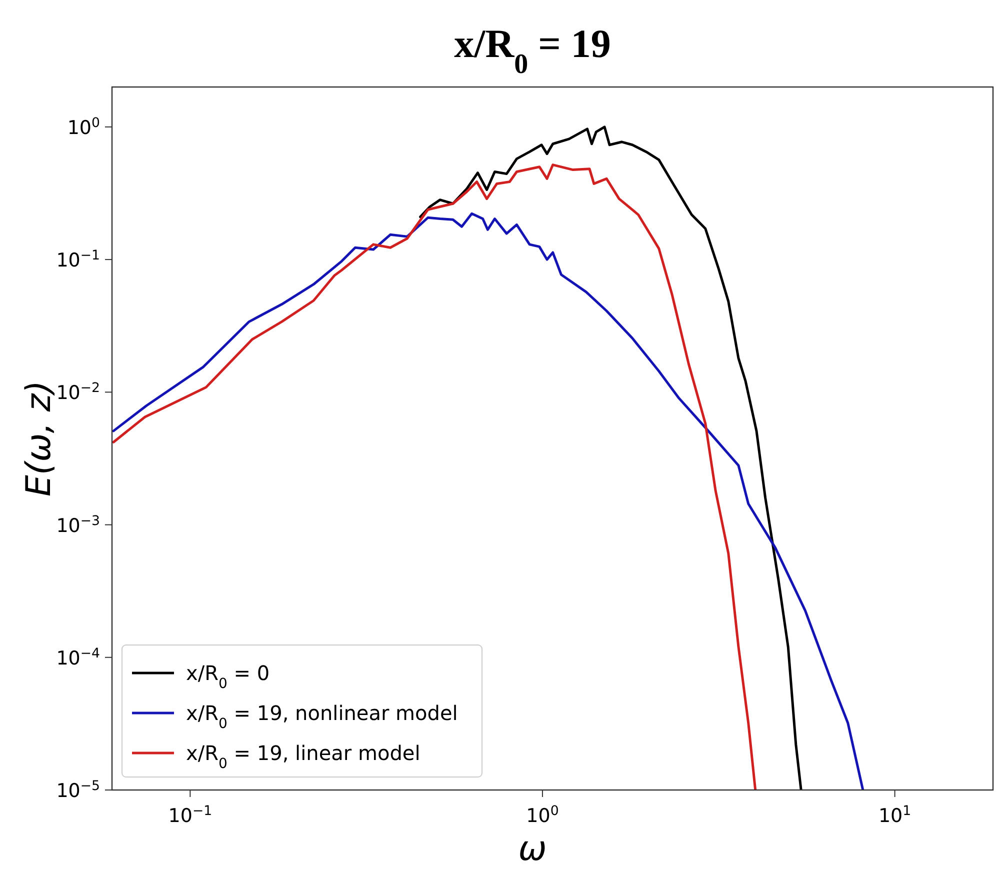  Describe the element at coordinates (78, 260) in the screenshot. I see `y-tick-label: 10$^{−1}$` at that location.